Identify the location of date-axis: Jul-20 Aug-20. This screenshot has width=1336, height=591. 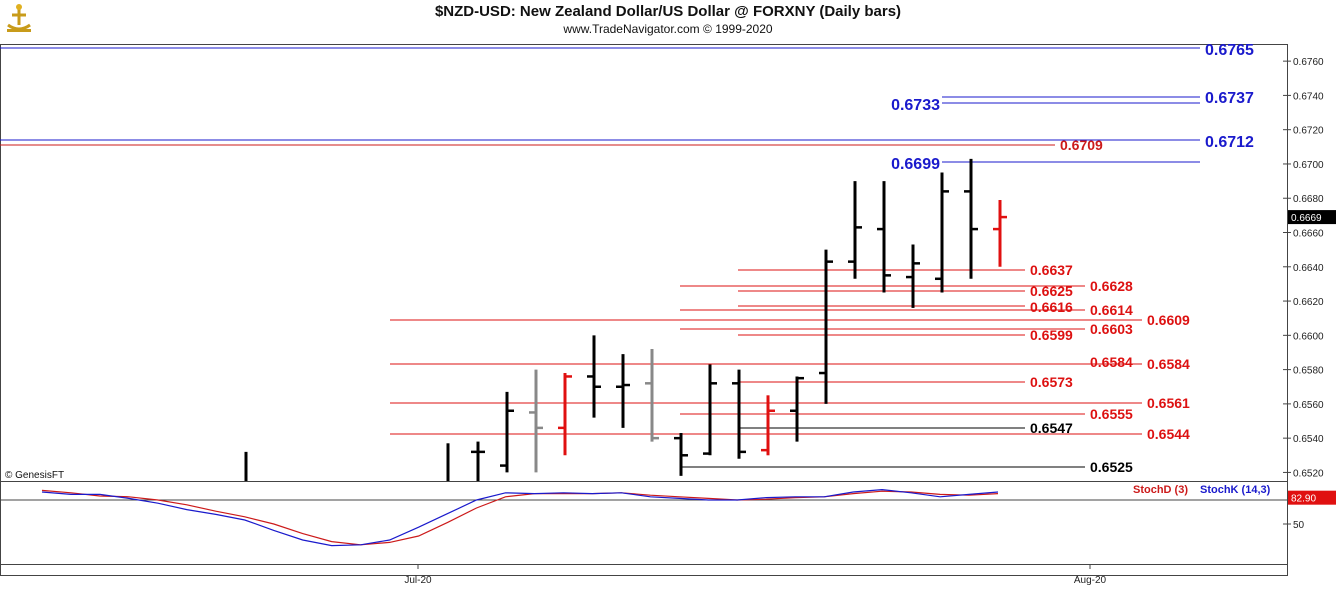
(755, 575).